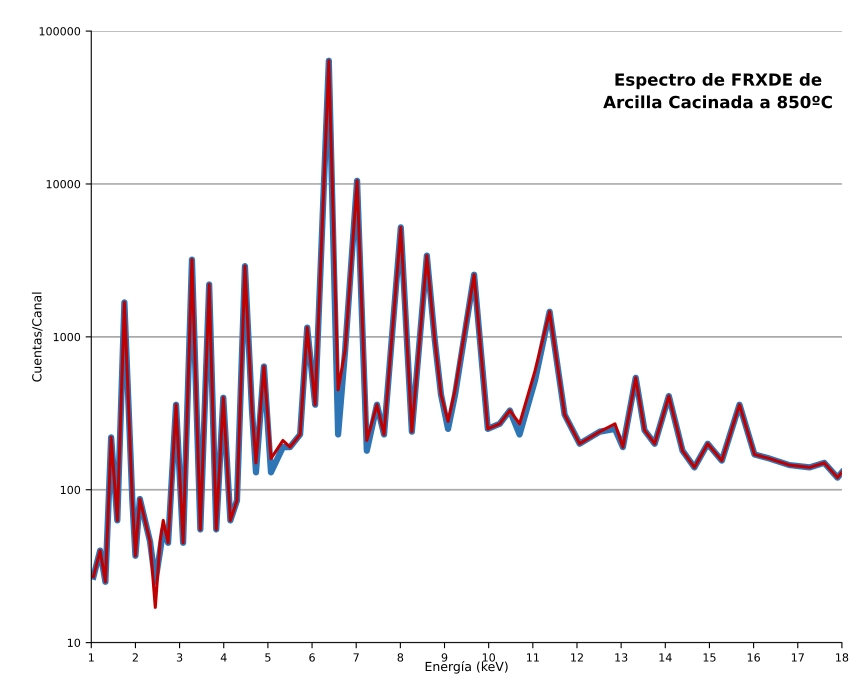  What do you see at coordinates (488, 657) in the screenshot?
I see `x-tick-label: 10` at bounding box center [488, 657].